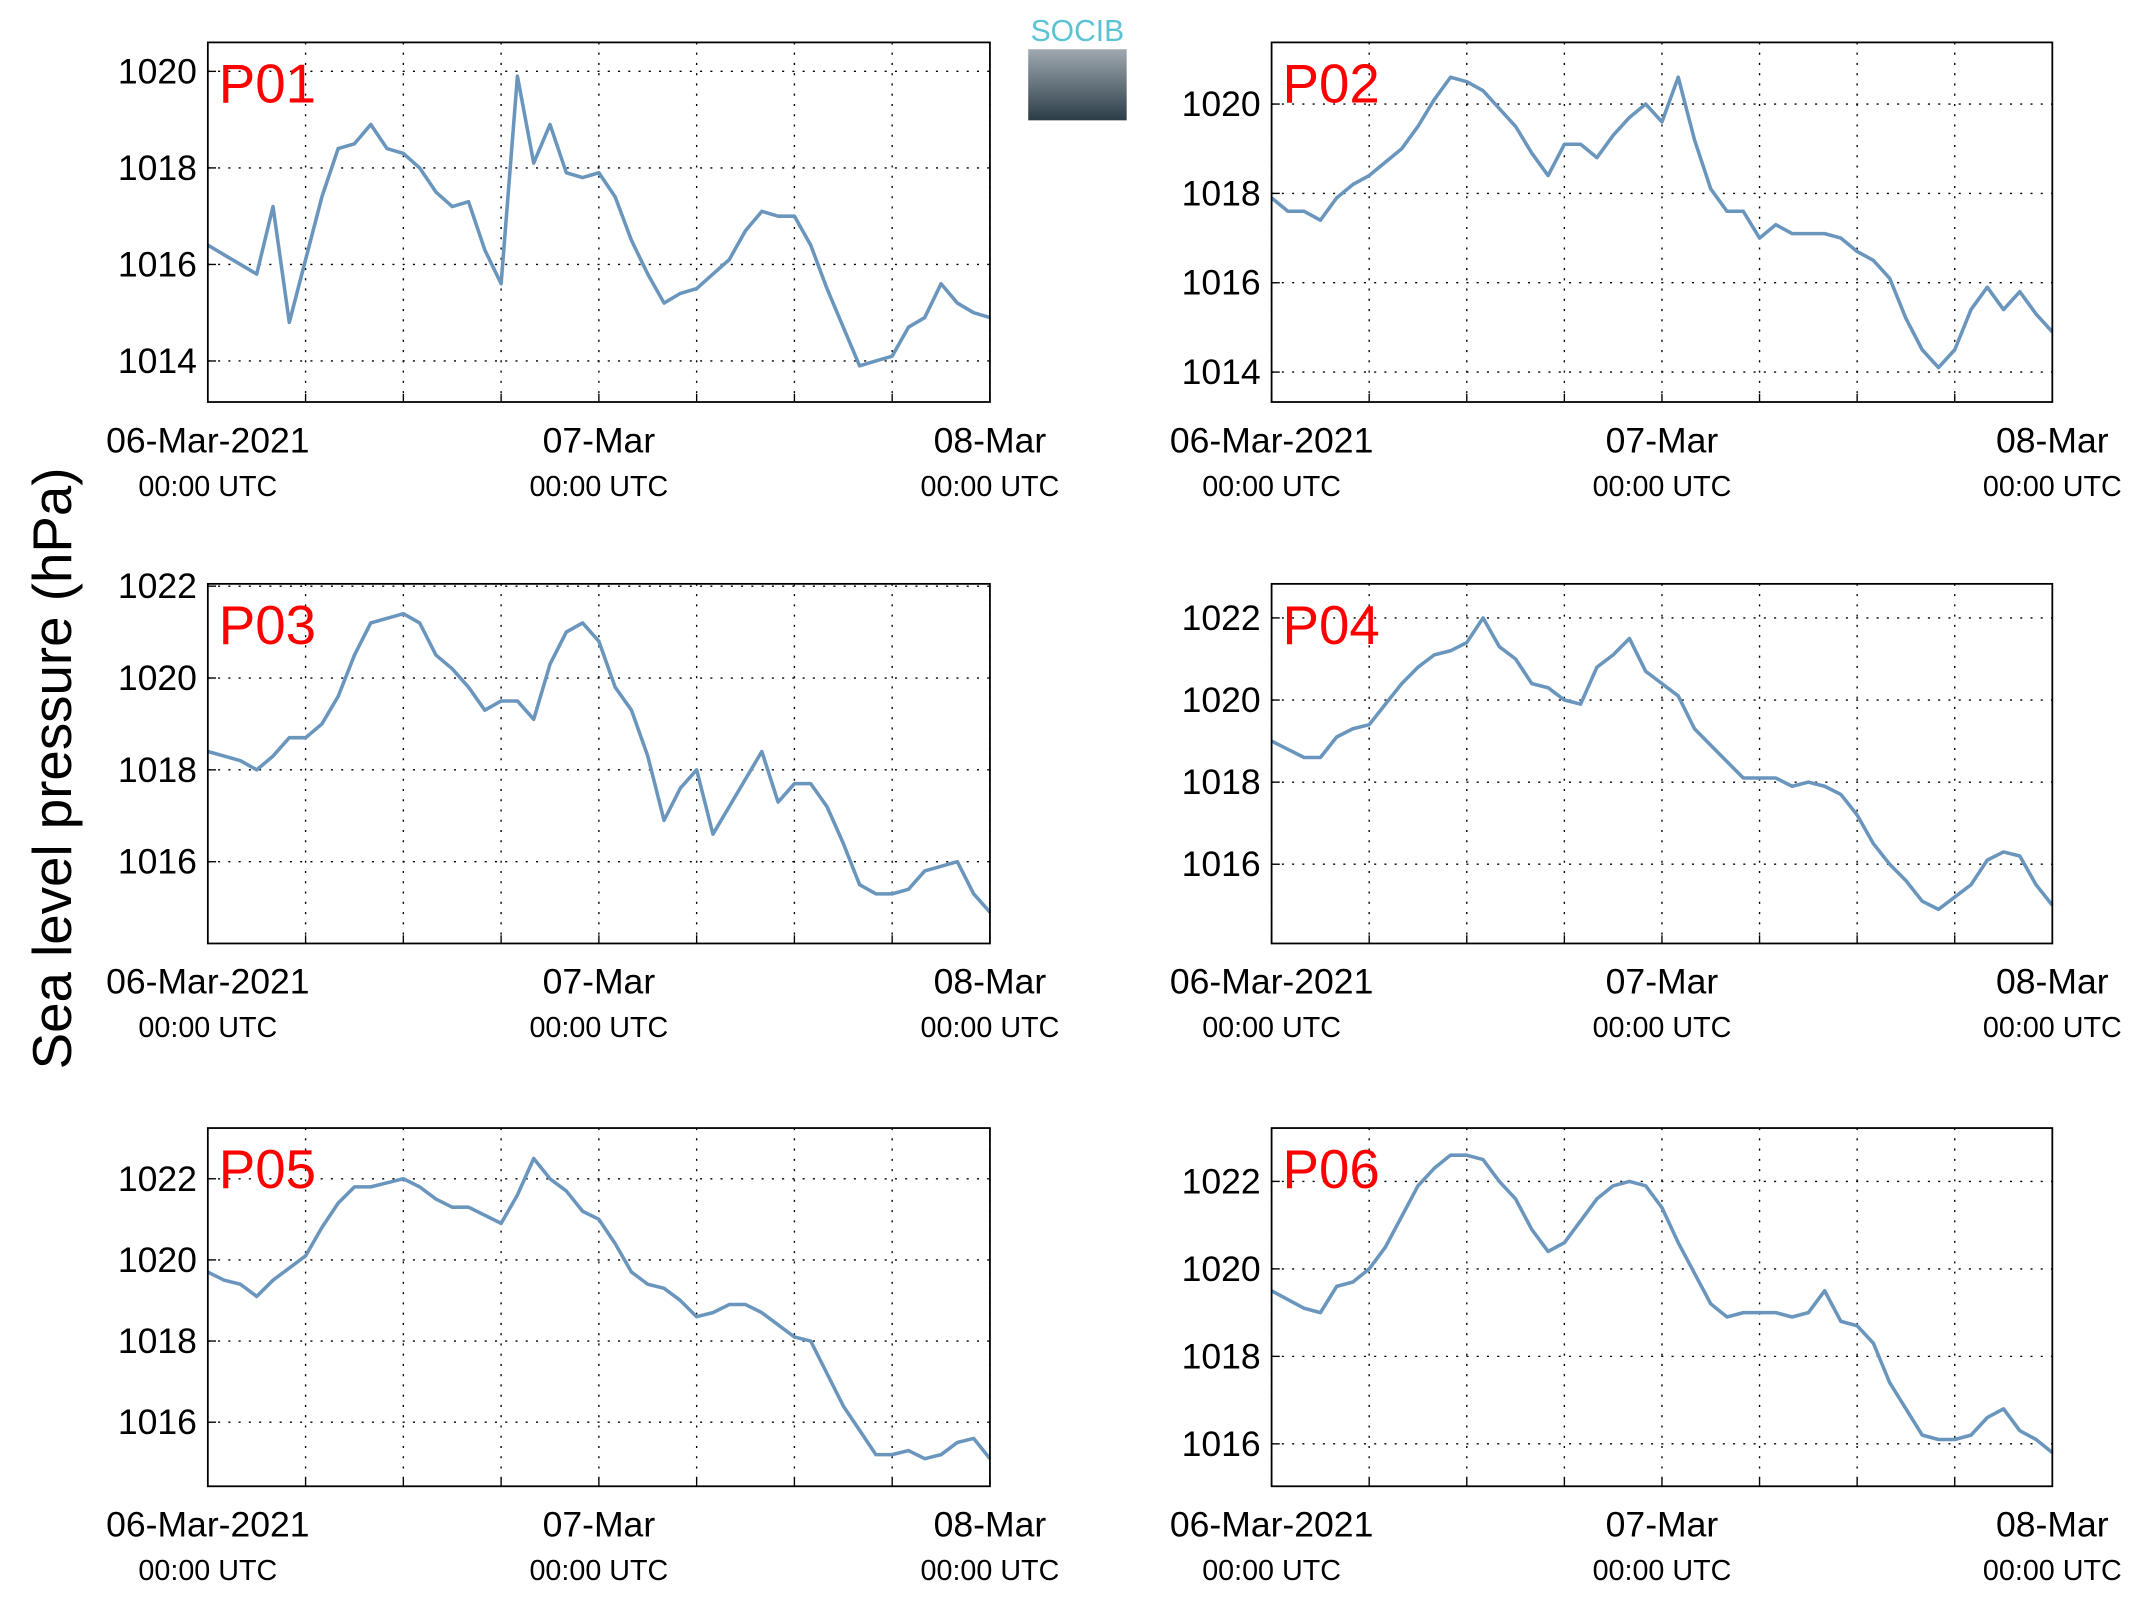 Image resolution: width=2133 pixels, height=1608 pixels. I want to click on logo-text: SOCIB, so click(1078, 31).